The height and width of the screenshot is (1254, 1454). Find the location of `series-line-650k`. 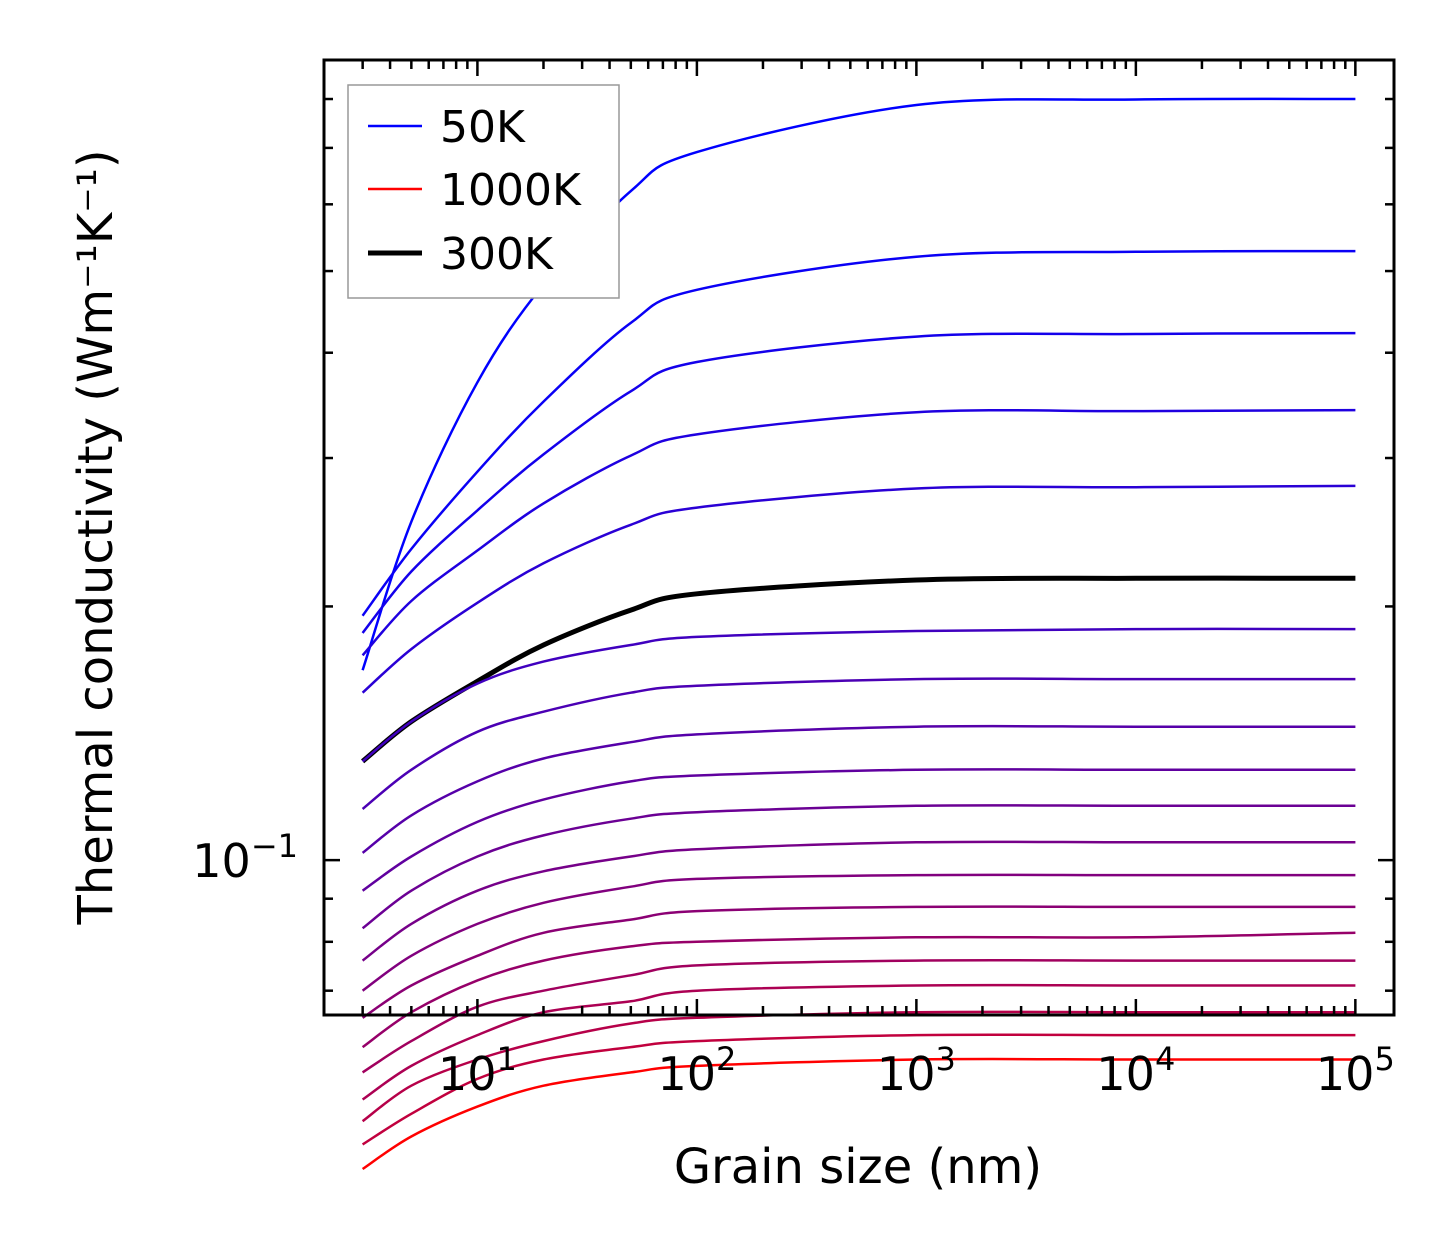

series-line-650k is located at coordinates (858, 932).